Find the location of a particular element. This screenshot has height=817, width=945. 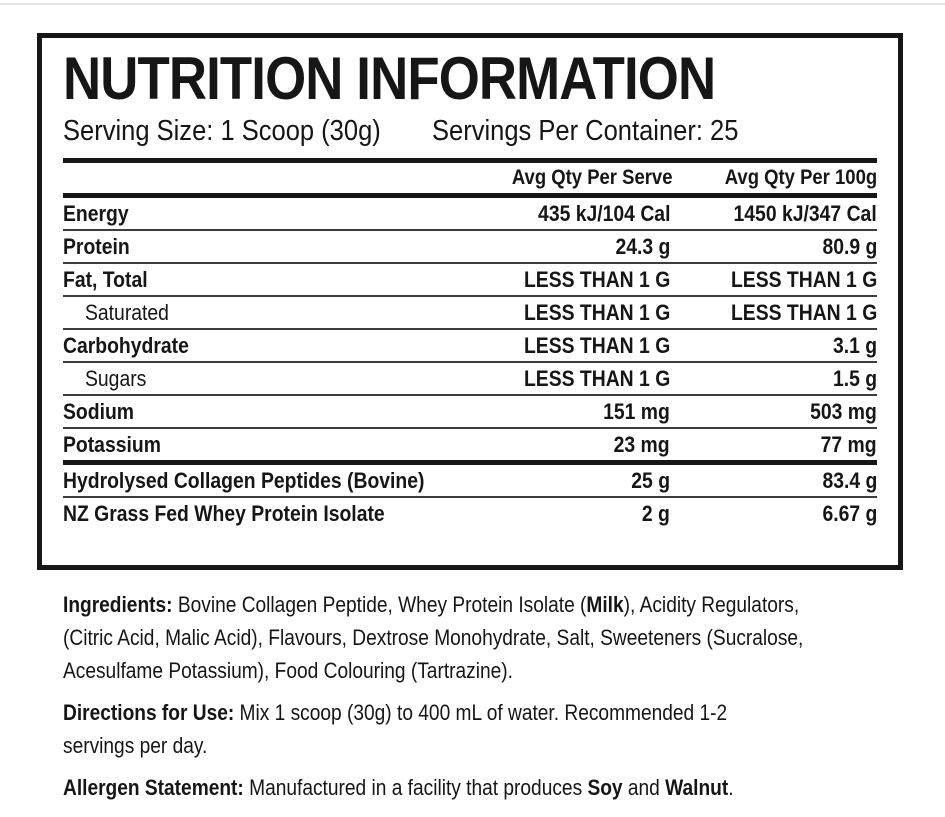

photo-edge-line is located at coordinates (472, 4).